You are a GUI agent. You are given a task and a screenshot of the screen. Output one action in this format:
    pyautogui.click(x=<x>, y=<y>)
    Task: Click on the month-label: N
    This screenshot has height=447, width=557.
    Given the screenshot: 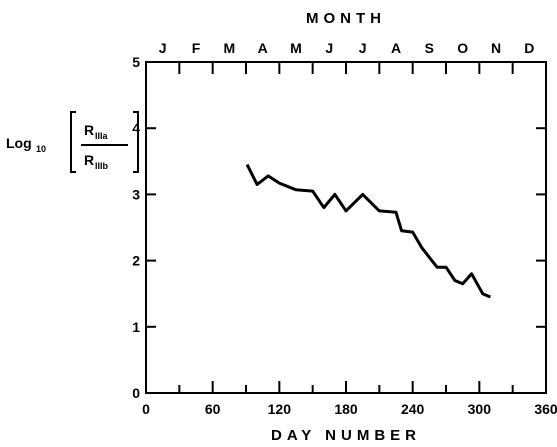 What is the action you would take?
    pyautogui.click(x=496, y=48)
    